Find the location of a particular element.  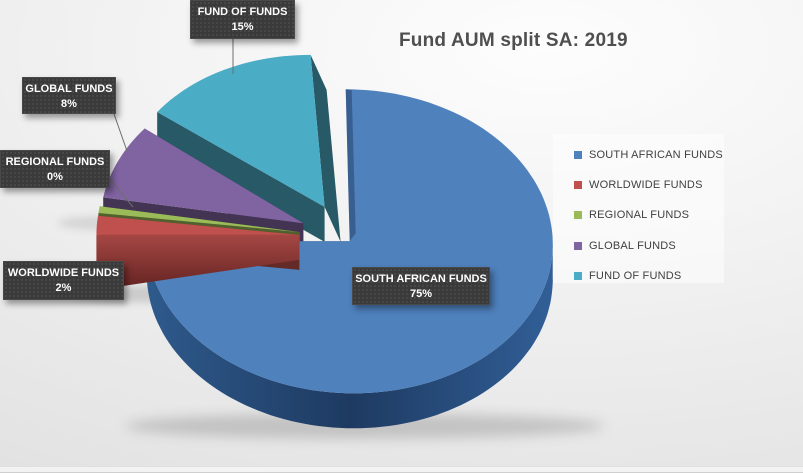

callout-value: 0% is located at coordinates (55, 177).